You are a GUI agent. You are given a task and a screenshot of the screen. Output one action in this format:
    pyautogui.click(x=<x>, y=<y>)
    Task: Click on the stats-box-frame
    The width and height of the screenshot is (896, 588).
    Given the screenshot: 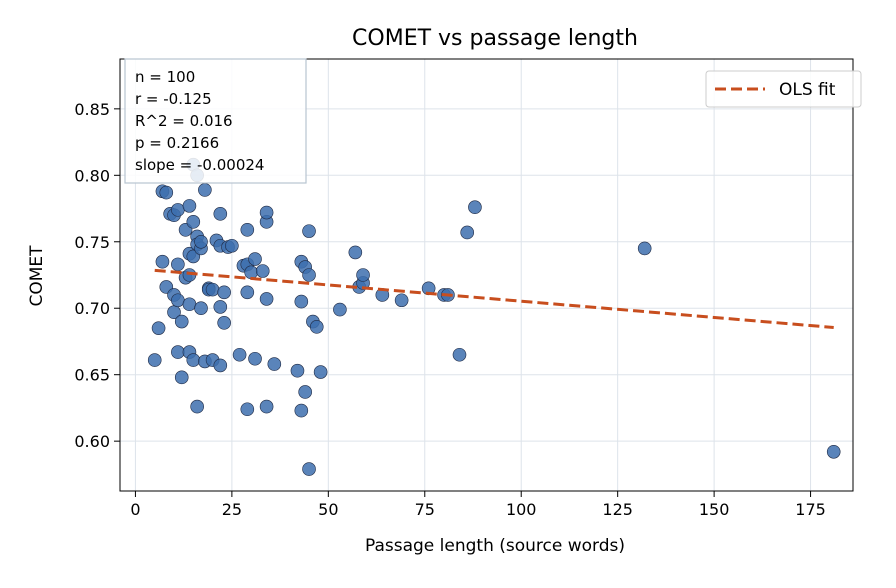 What is the action you would take?
    pyautogui.click(x=215, y=121)
    